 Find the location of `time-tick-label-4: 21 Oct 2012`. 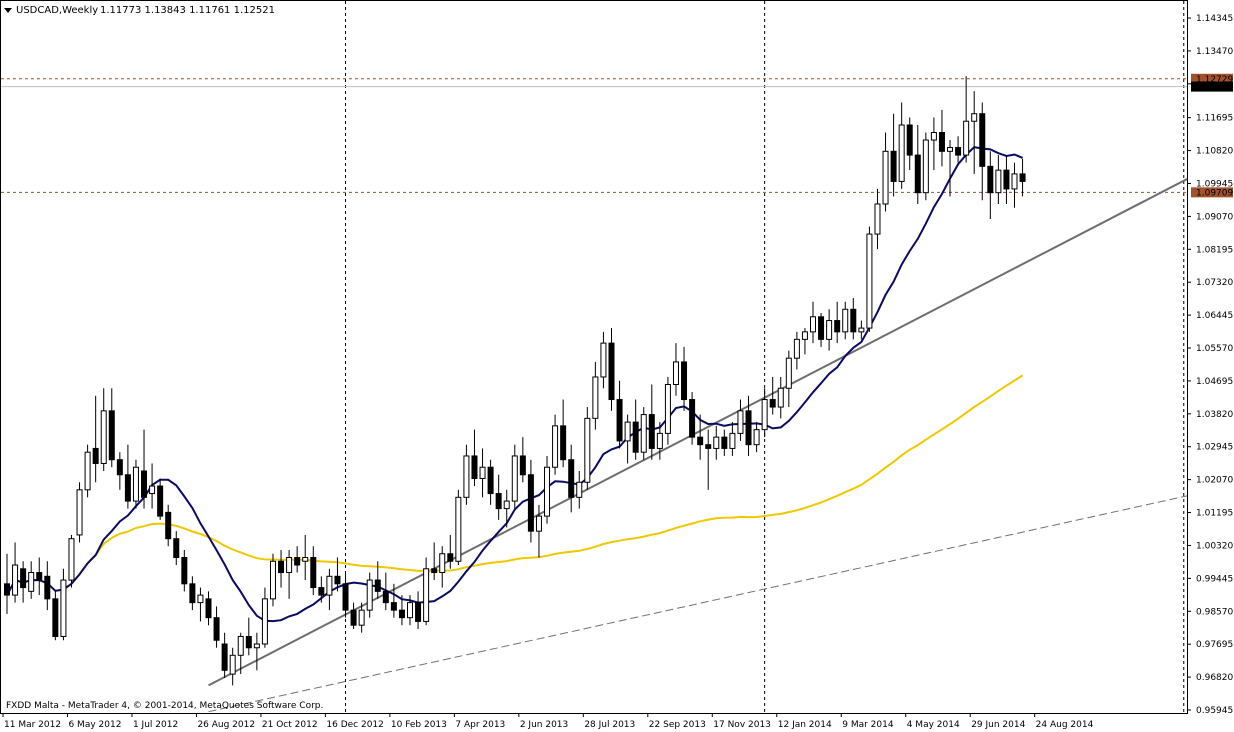

time-tick-label-4: 21 Oct 2012 is located at coordinates (290, 725).